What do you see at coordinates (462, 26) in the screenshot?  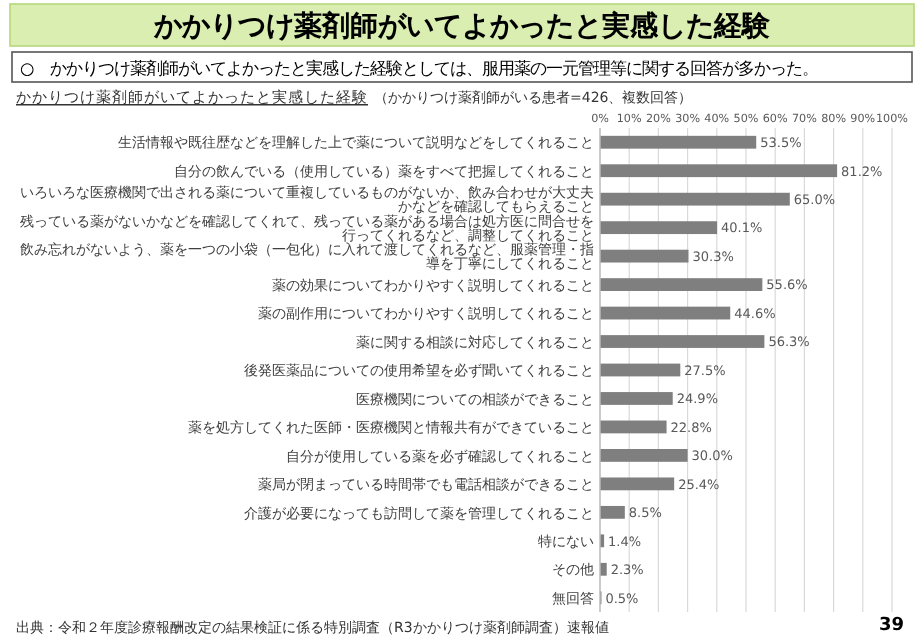 I see `chart-title: かかりつけ薬剤師がいてよかったと実感した経験` at bounding box center [462, 26].